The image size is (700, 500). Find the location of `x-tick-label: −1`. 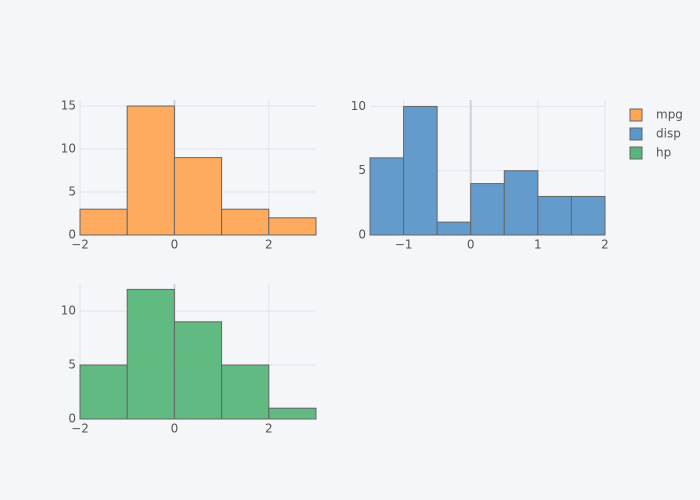

x-tick-label: −1 is located at coordinates (404, 245).